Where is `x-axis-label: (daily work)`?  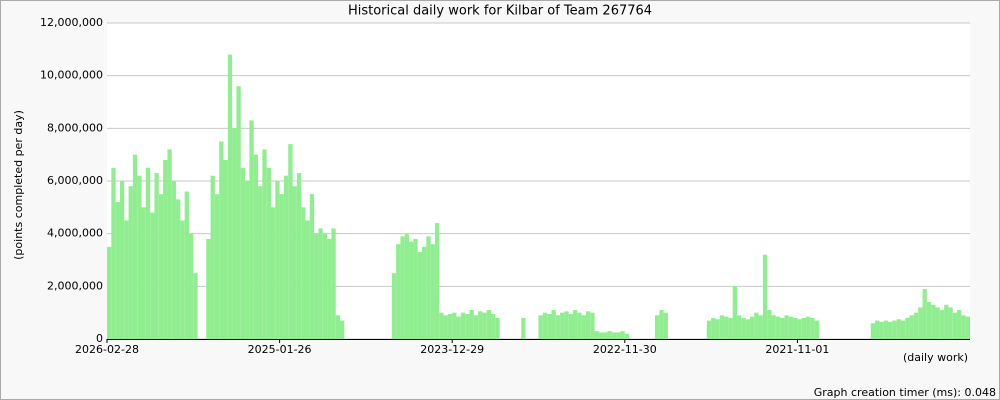 x-axis-label: (daily work) is located at coordinates (935, 357).